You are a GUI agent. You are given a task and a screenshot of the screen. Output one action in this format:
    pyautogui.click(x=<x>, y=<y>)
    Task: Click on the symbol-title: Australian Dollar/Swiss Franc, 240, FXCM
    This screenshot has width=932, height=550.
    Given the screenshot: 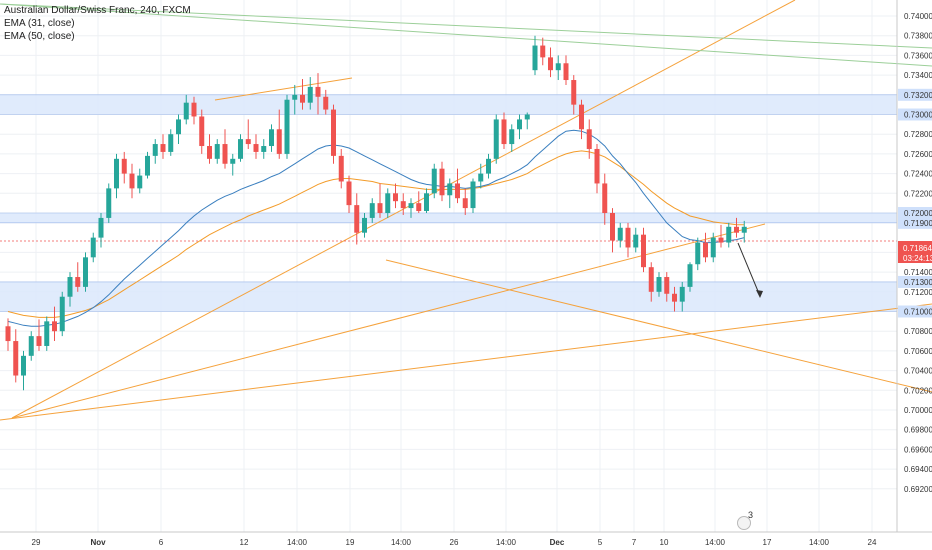 What is the action you would take?
    pyautogui.click(x=97, y=10)
    